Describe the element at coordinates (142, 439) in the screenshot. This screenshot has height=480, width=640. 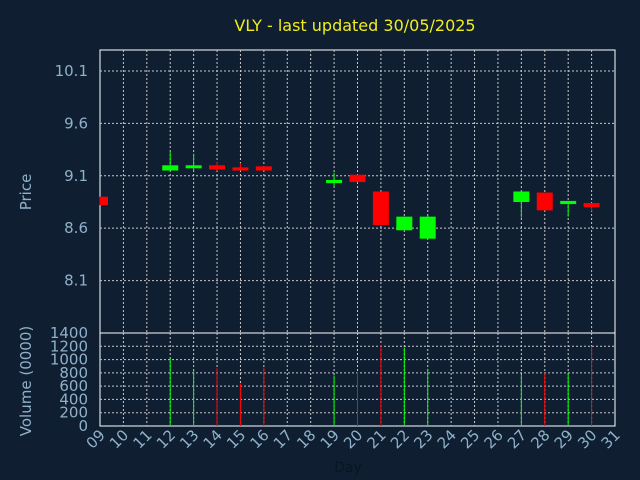
I see `x-tick-label: 11` at that location.